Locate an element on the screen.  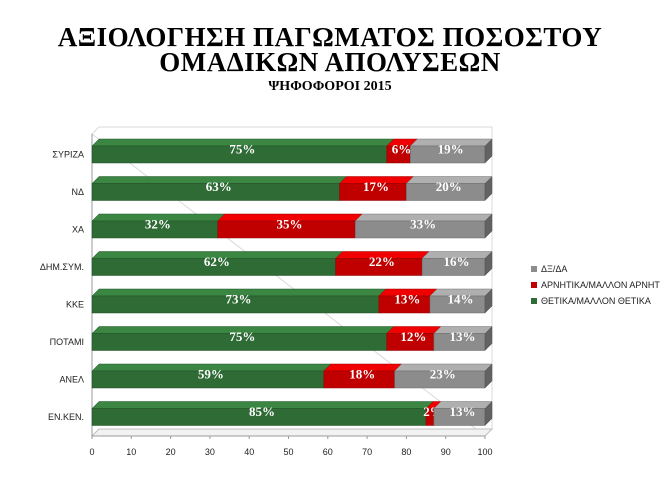
category-label: ΚΚΕ is located at coordinates (75, 305).